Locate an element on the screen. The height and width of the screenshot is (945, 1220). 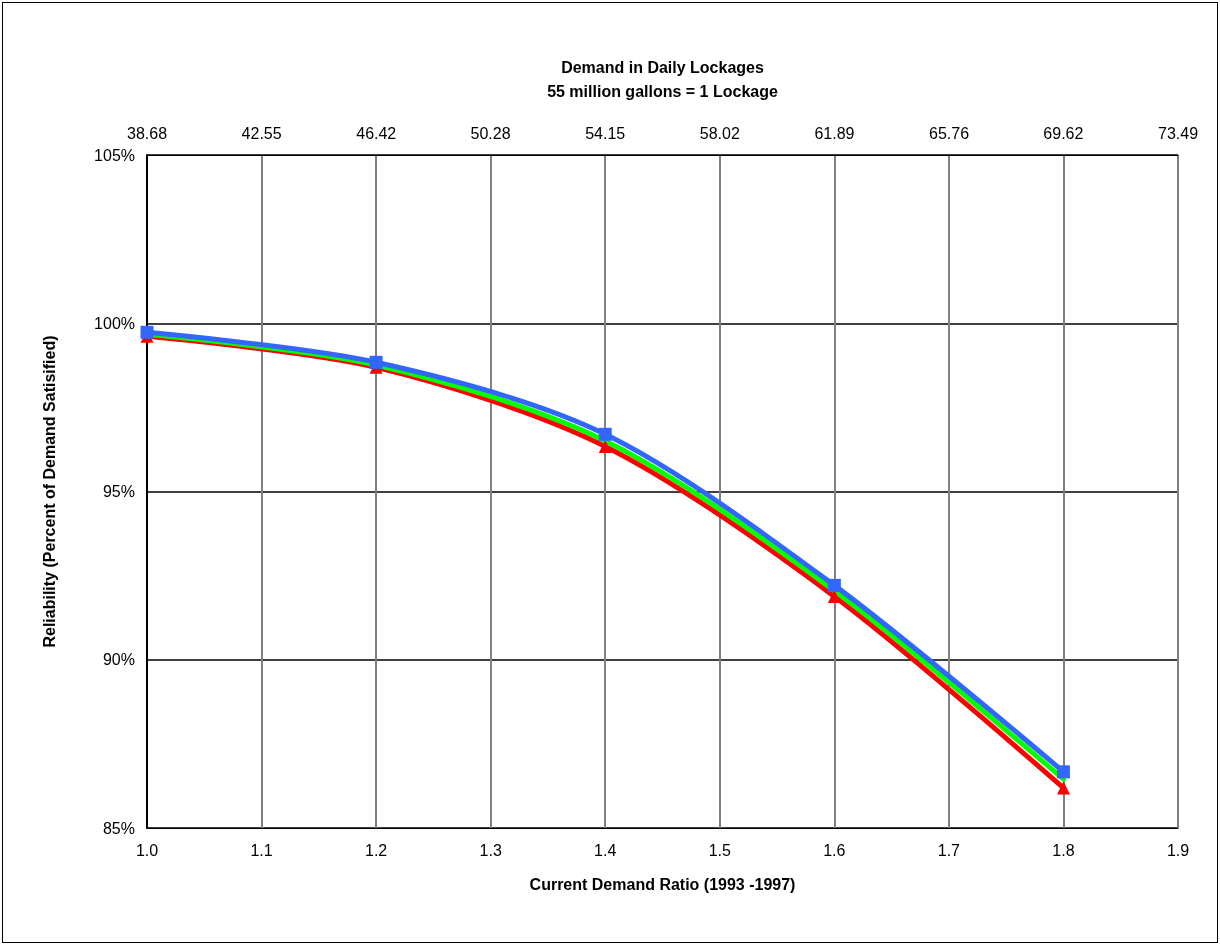
x2-tick-label: 46.42 is located at coordinates (376, 133).